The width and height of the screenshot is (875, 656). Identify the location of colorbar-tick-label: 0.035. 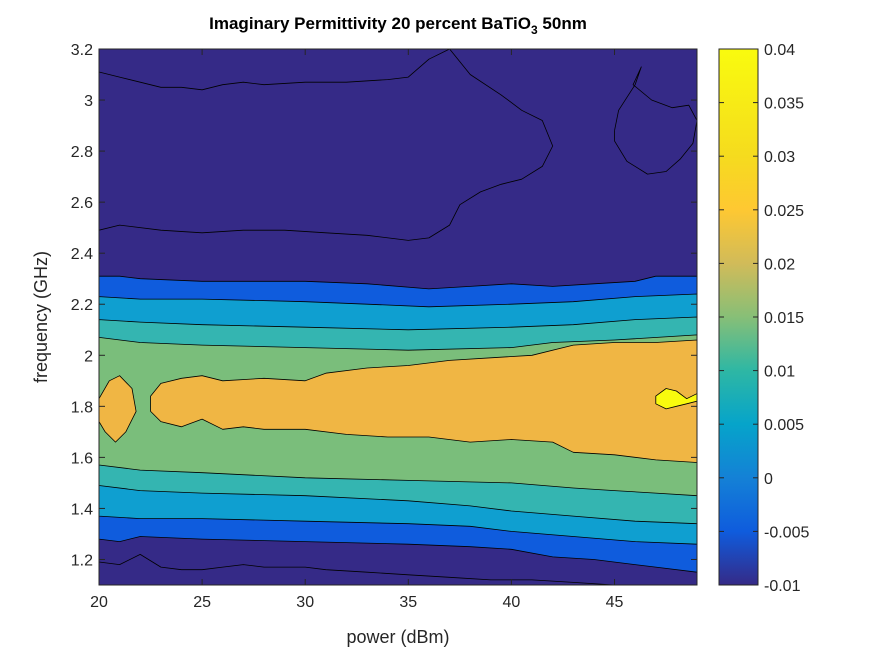
(784, 104).